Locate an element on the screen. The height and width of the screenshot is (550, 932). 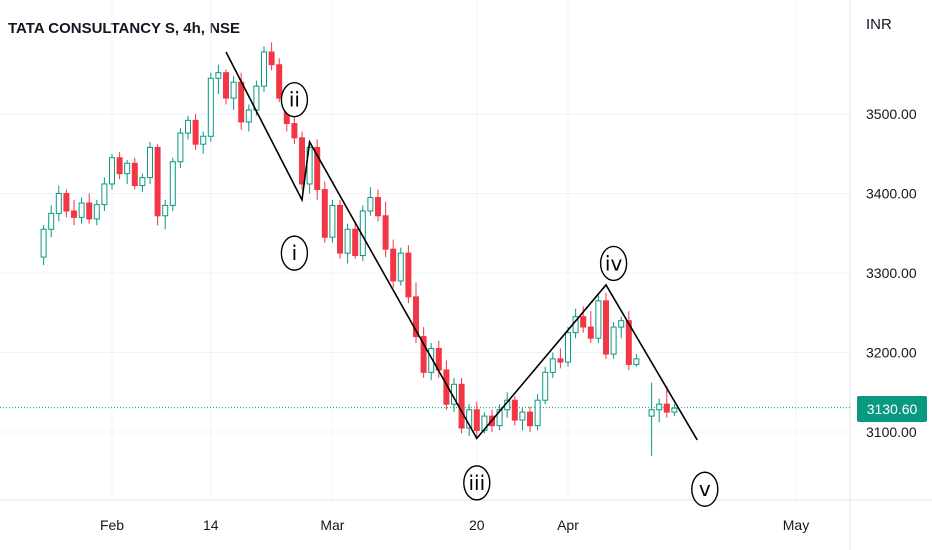
y-tick-label: 3100.00 is located at coordinates (891, 432).